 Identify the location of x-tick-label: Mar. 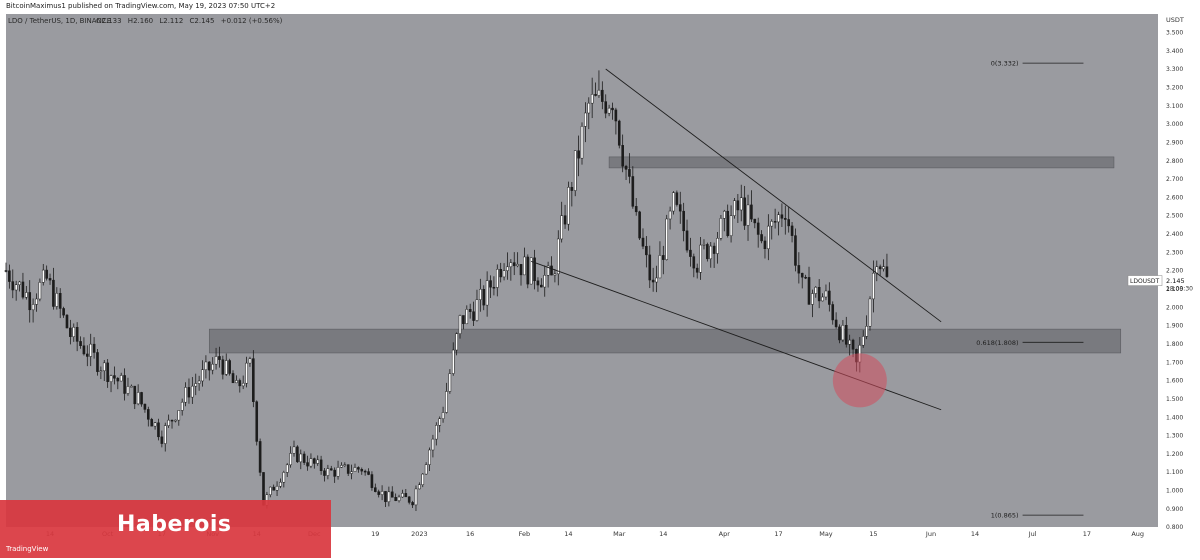
(619, 534).